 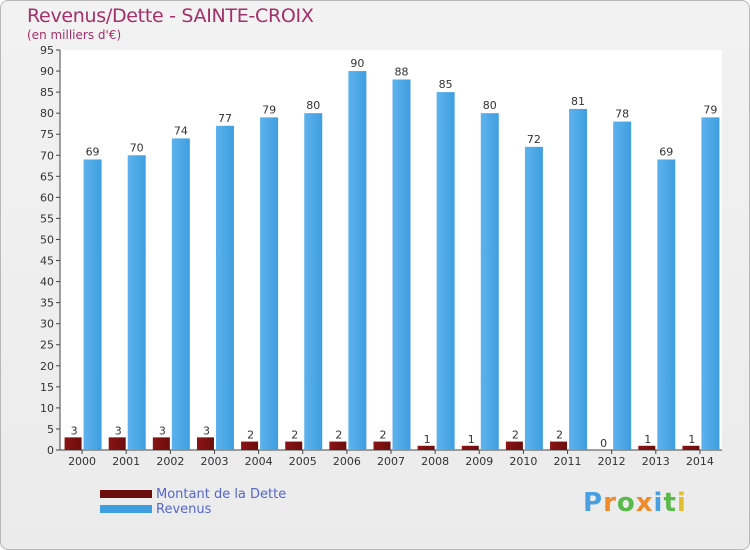 What do you see at coordinates (47, 324) in the screenshot?
I see `y-tick-label: 30` at bounding box center [47, 324].